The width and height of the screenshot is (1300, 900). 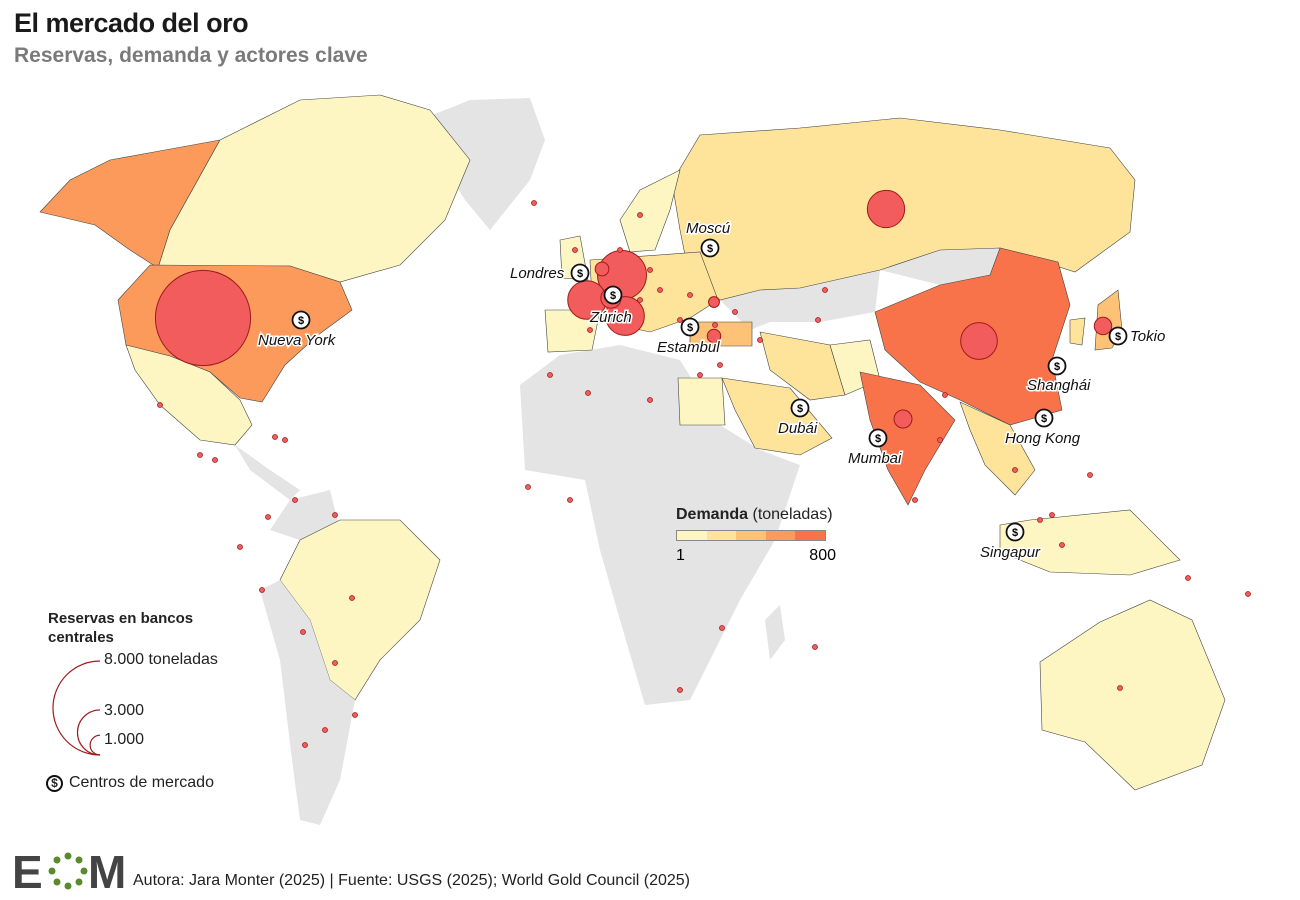 I want to click on country-indonesia, so click(x=1090, y=542).